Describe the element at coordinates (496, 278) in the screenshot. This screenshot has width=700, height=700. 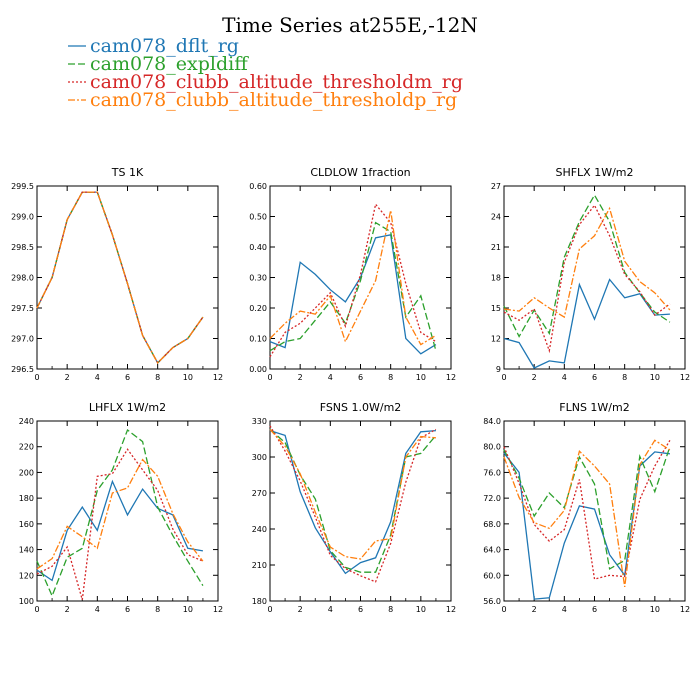
I see `y-tick-label: 18` at that location.